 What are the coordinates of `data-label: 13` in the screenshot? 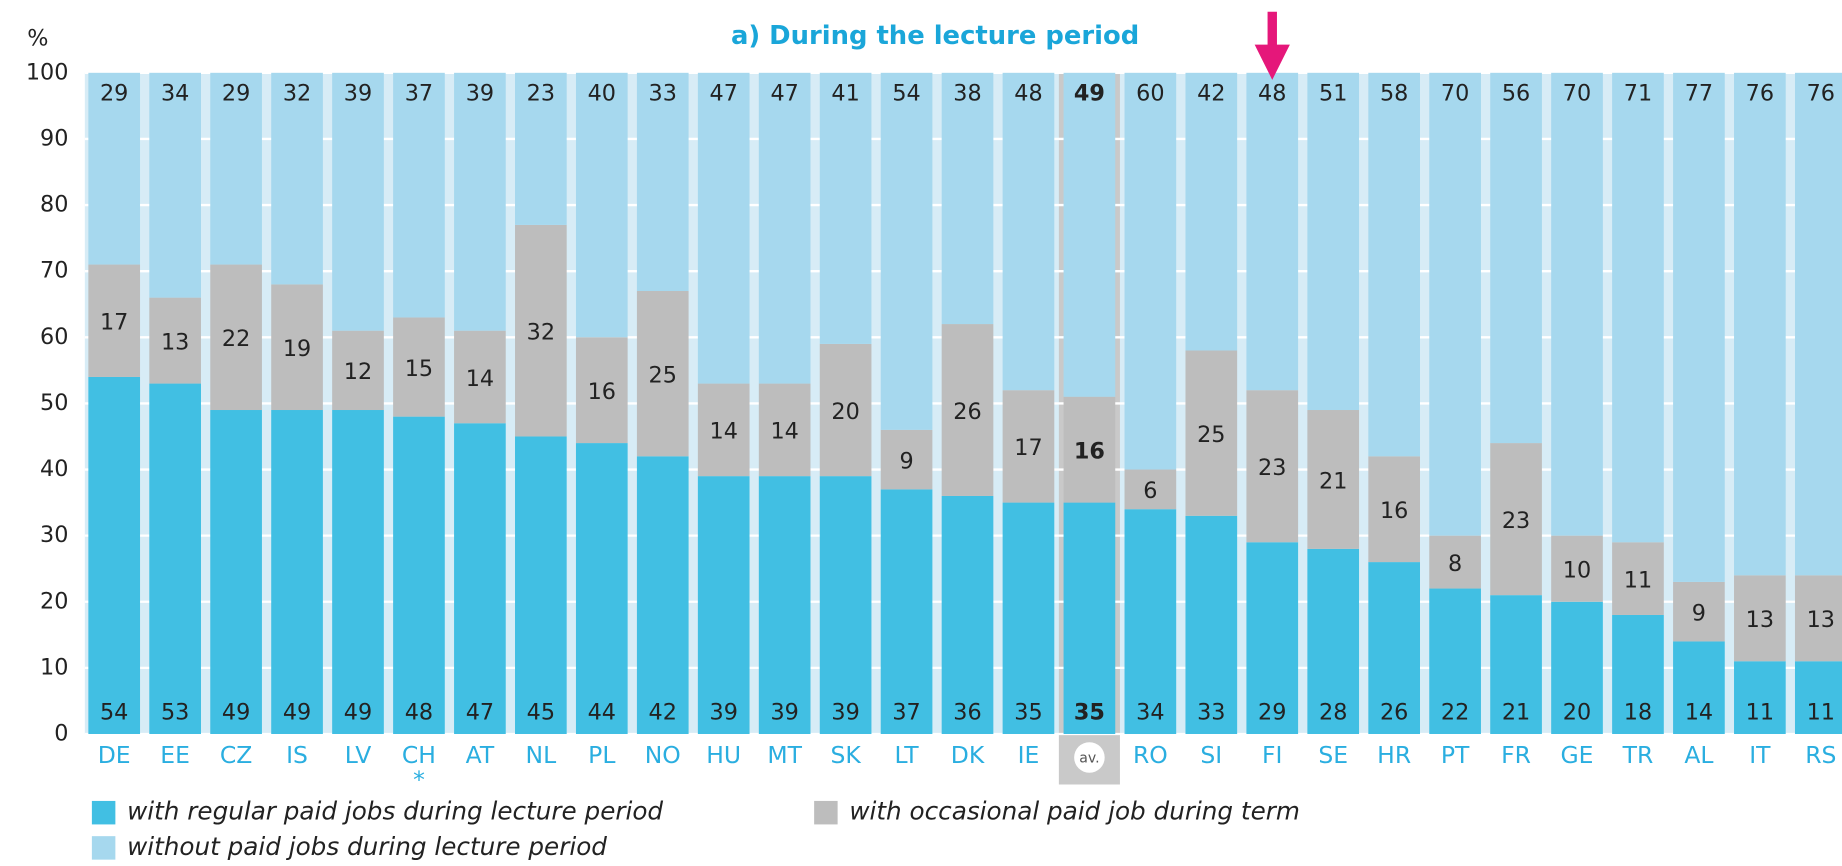 It's located at (1760, 620).